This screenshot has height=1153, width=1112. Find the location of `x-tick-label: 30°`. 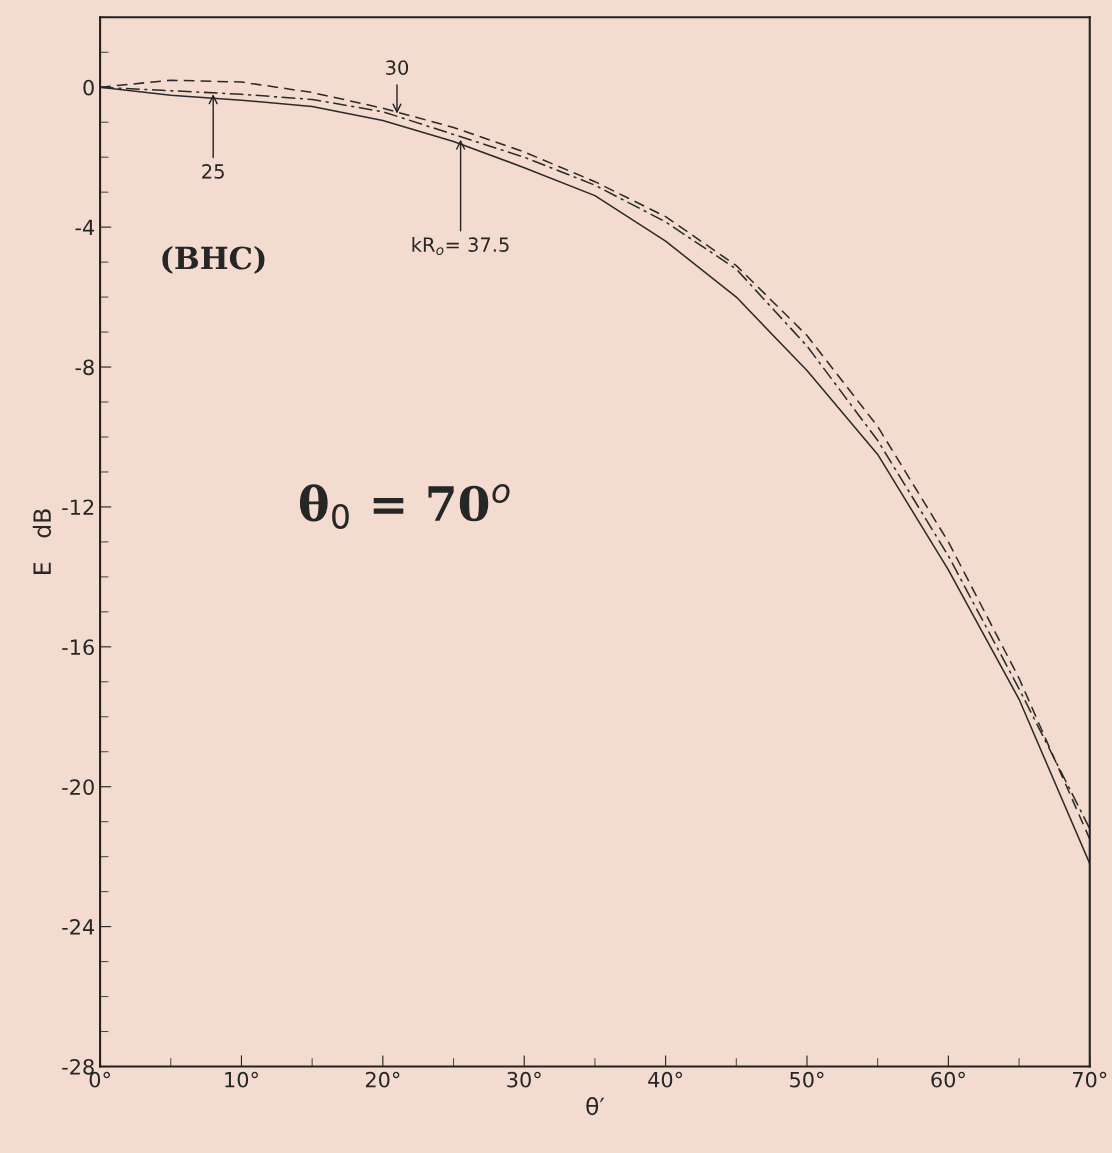

x-tick-label: 30° is located at coordinates (524, 1079).